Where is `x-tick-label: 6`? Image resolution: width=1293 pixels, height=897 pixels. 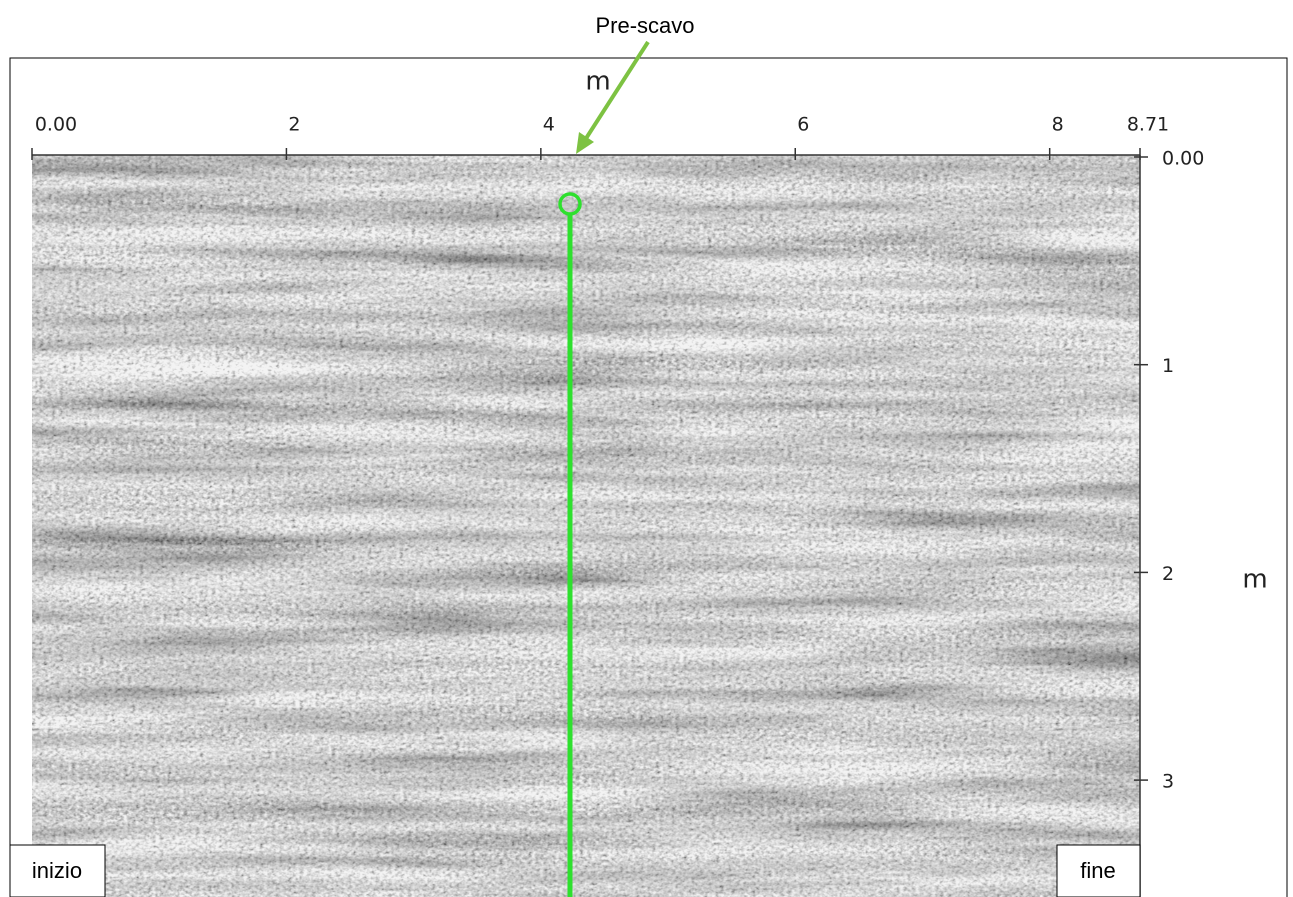 x-tick-label: 6 is located at coordinates (803, 125).